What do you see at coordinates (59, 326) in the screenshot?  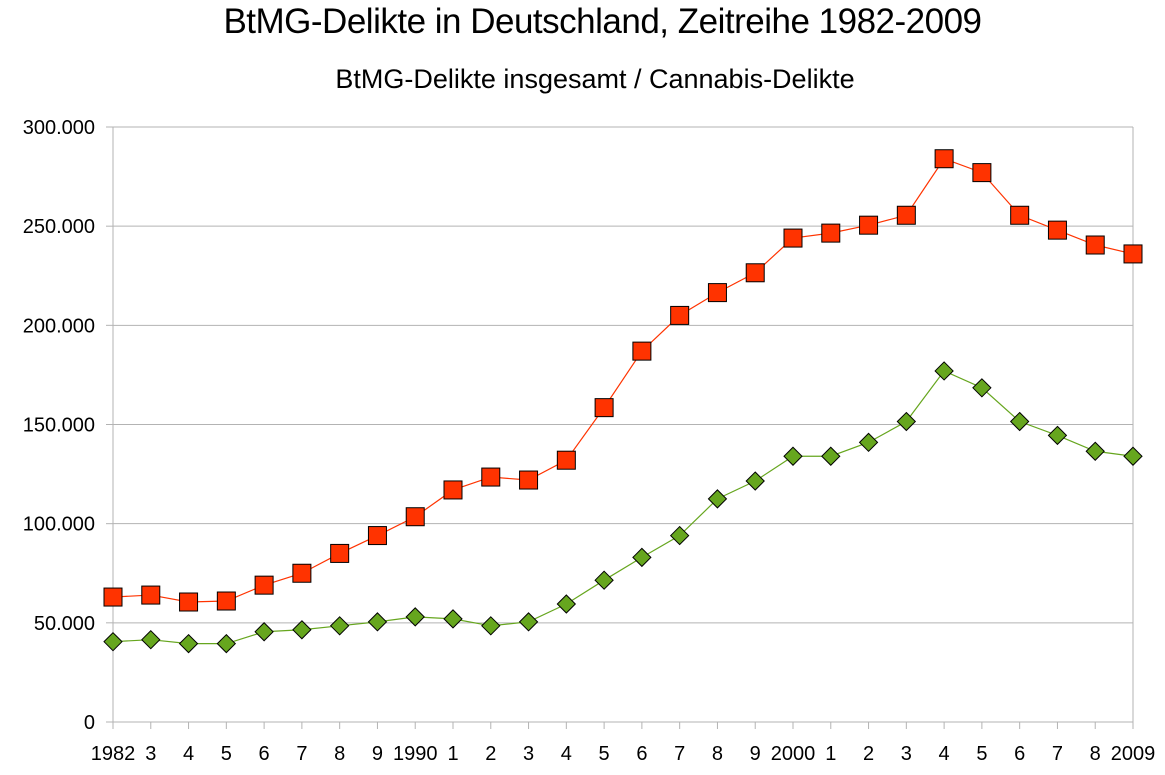 I see `y-tick-label: 200.000` at bounding box center [59, 326].